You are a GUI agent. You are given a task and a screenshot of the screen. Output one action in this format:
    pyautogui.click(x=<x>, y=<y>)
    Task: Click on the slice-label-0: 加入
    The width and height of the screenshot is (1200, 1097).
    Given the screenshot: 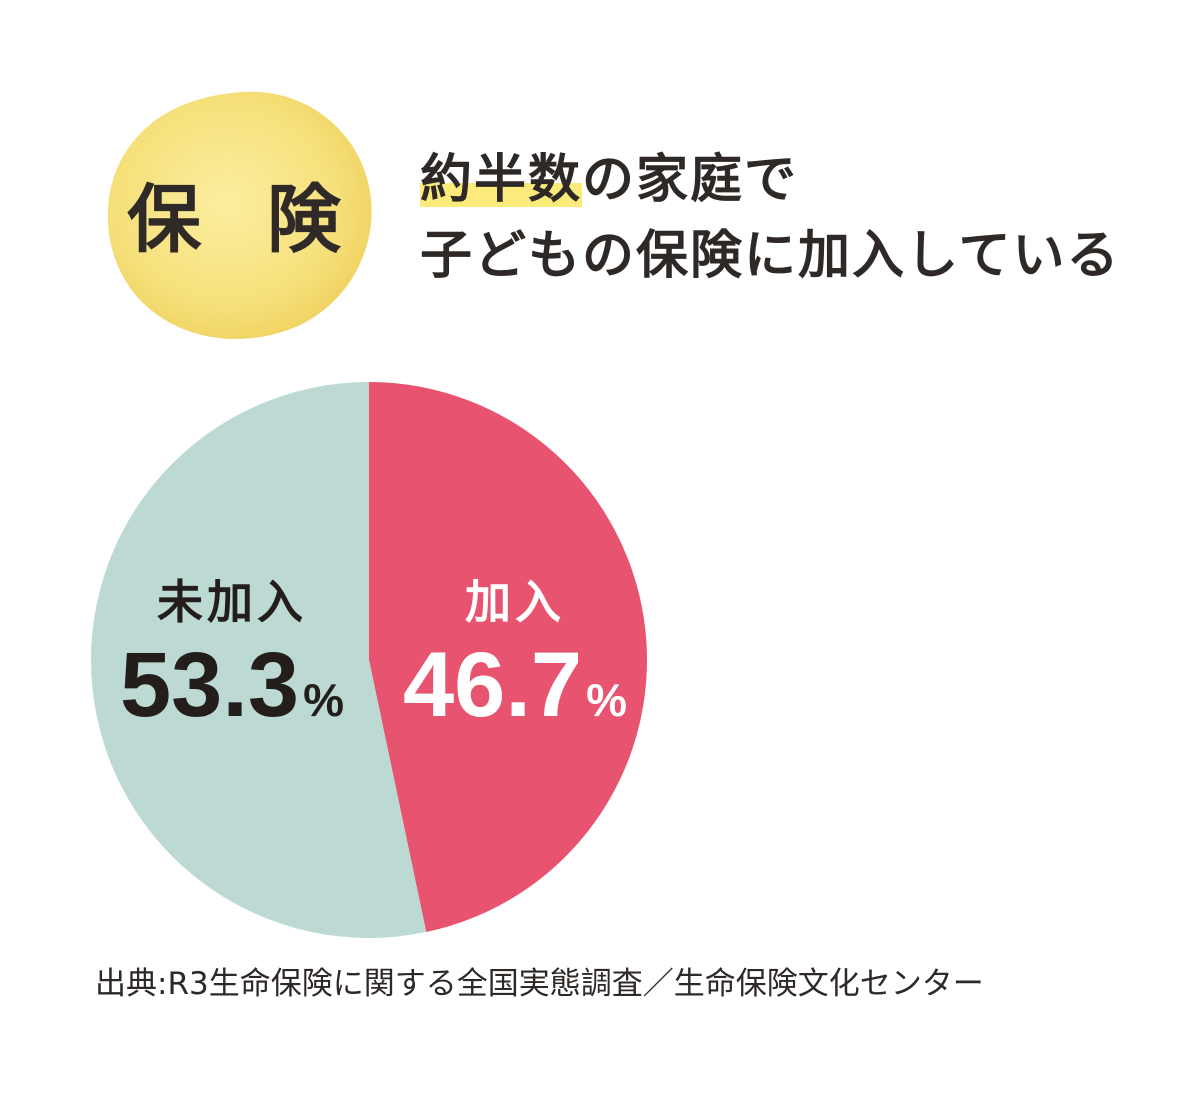 What is the action you would take?
    pyautogui.click(x=515, y=602)
    